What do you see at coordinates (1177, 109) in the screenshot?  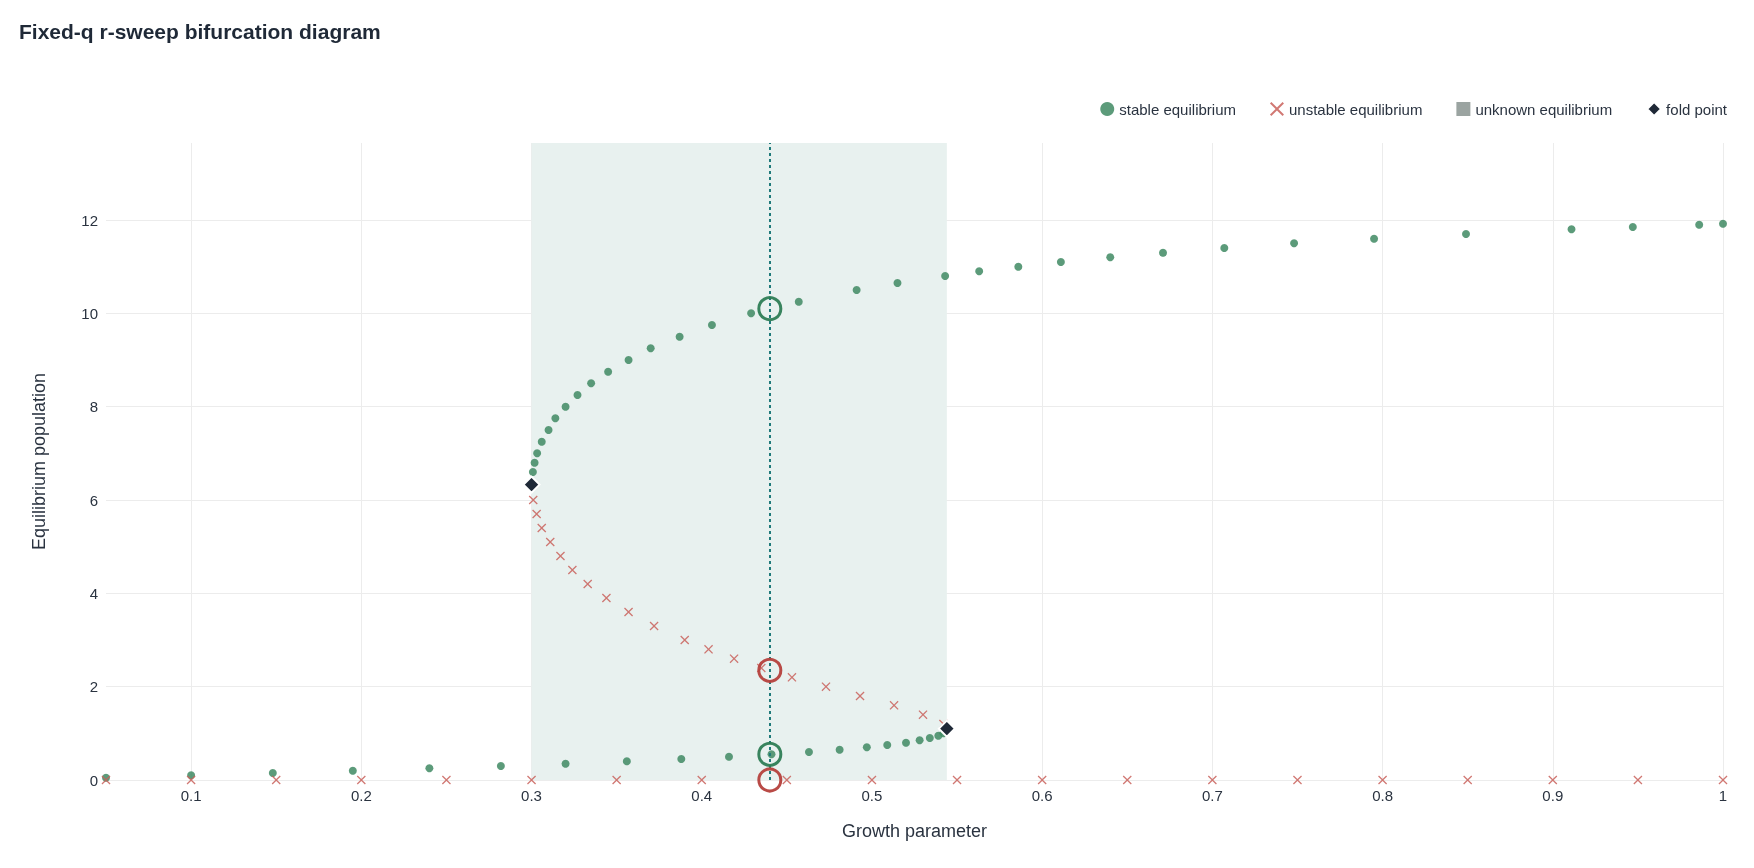 I see `legend-label: stable equilibrium` at bounding box center [1177, 109].